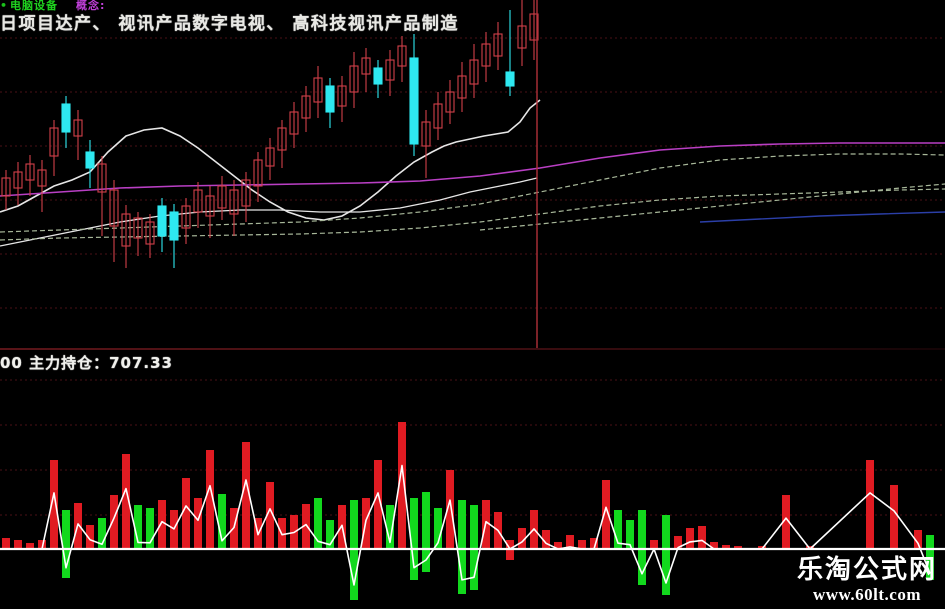 This screenshot has height=609, width=945. Describe the element at coordinates (472, 349) in the screenshot. I see `panel-divider` at that location.